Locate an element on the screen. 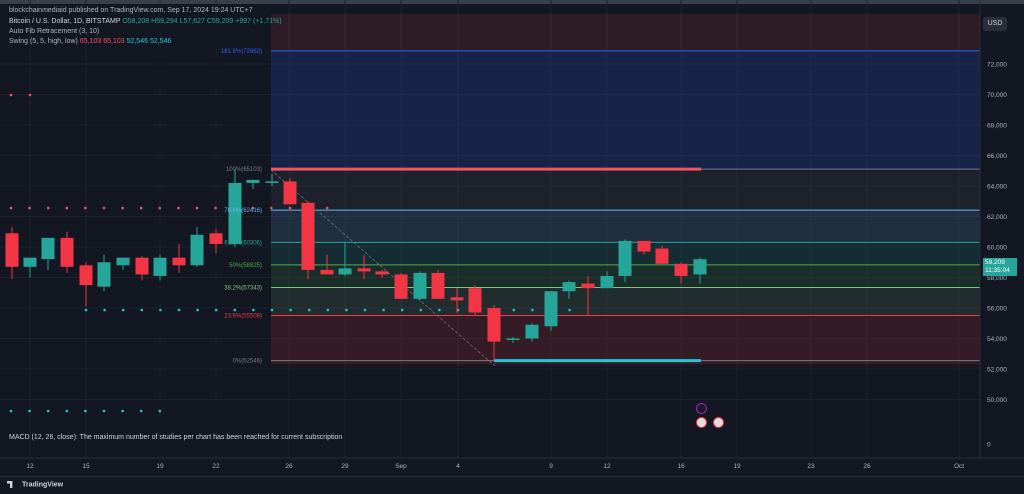 Image resolution: width=1024 pixels, height=494 pixels. swing-value-3: 52,546 is located at coordinates (137, 41).